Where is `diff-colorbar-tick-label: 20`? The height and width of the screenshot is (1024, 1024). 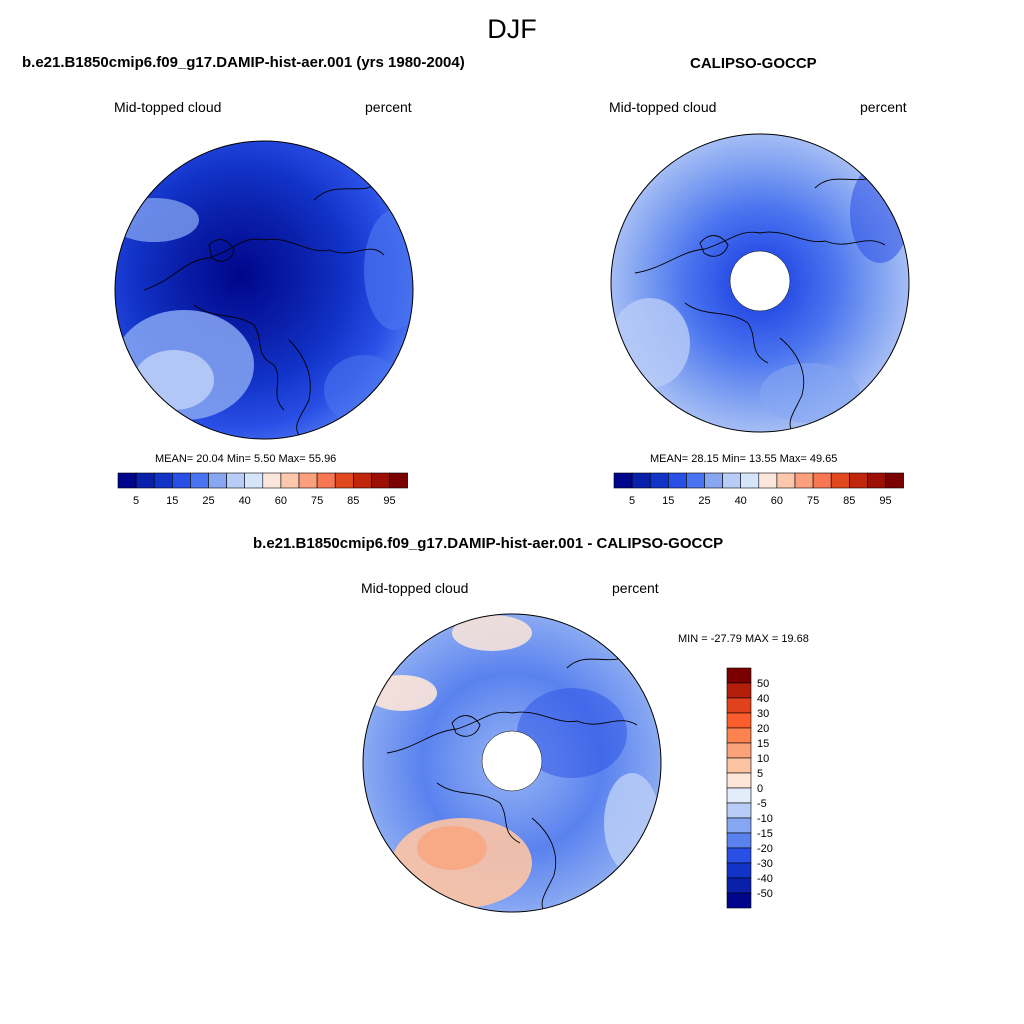 diff-colorbar-tick-label: 20 is located at coordinates (763, 729).